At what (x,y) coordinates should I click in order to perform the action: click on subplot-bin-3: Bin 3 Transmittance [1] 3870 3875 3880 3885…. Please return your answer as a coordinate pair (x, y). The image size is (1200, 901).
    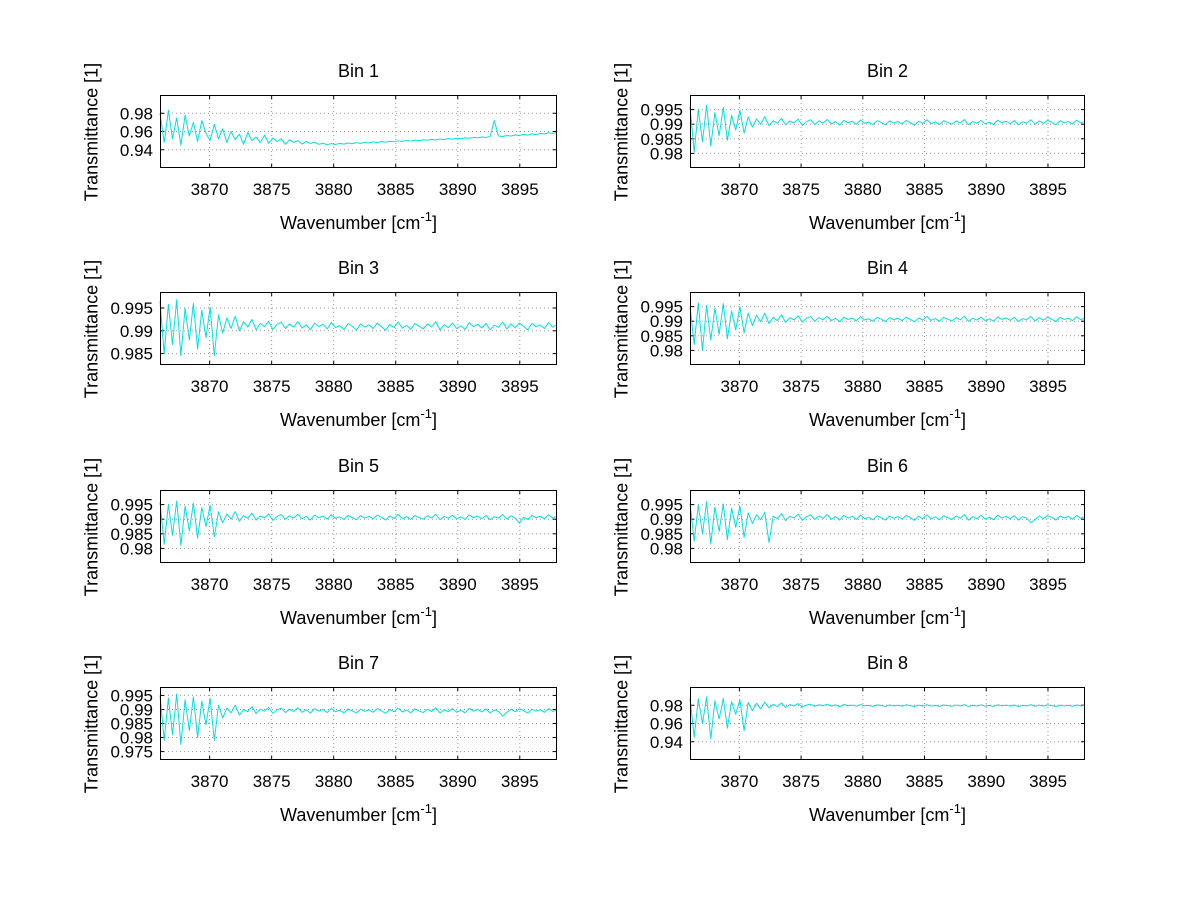
    Looking at the image, I should click on (320, 344).